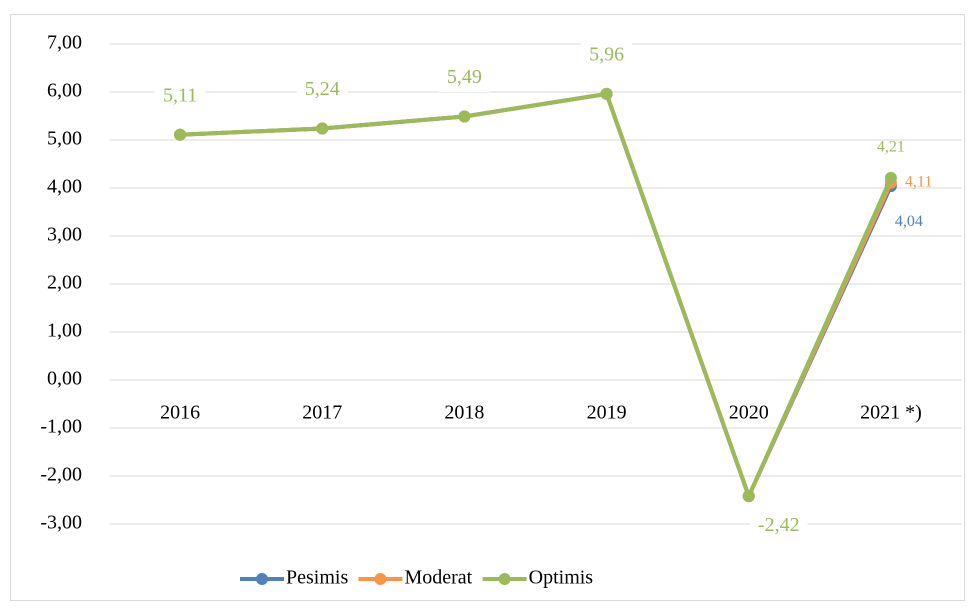 The width and height of the screenshot is (975, 613). What do you see at coordinates (64, 91) in the screenshot?
I see `y-tick-label: 6,00` at bounding box center [64, 91].